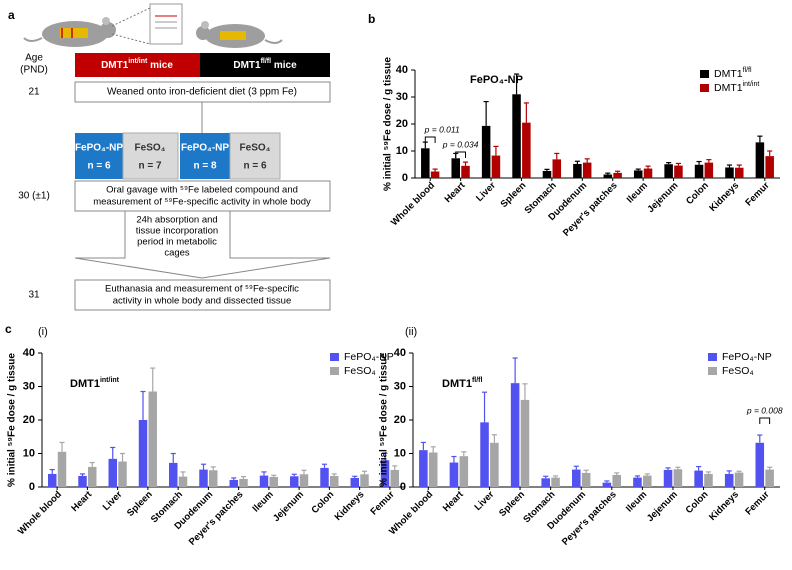  I want to click on x-tick-label: Femur, so click(757, 194).